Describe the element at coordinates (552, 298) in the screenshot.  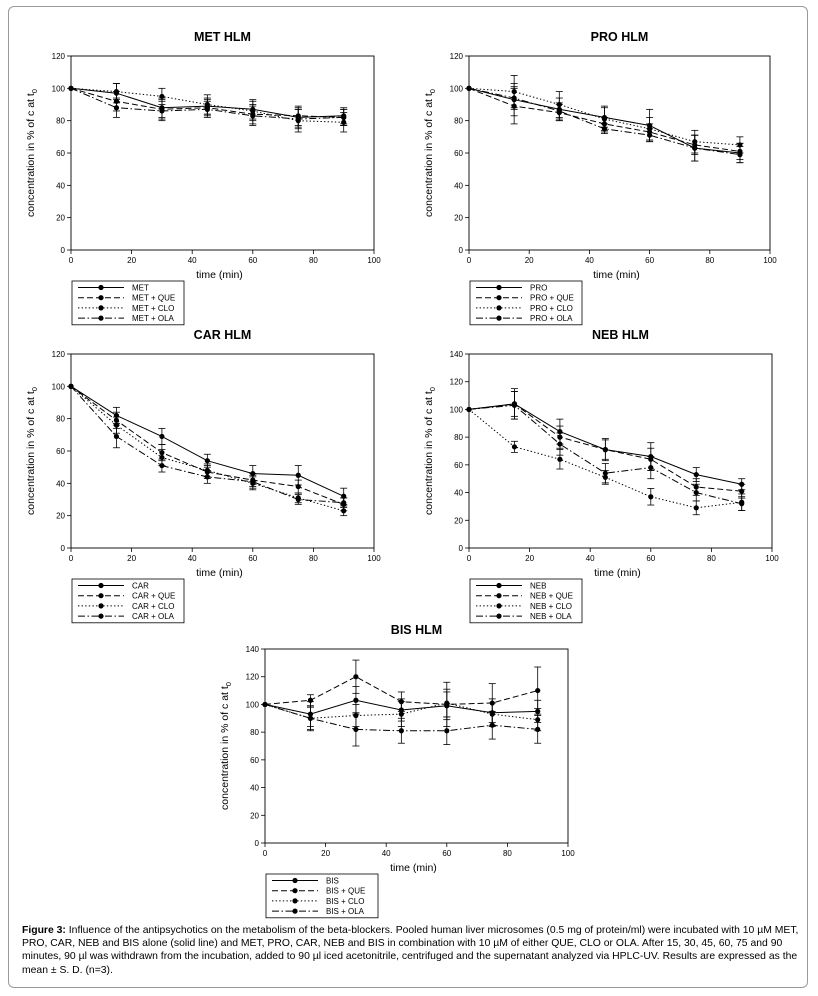
I see `legend-entry: PRO + QUE` at that location.